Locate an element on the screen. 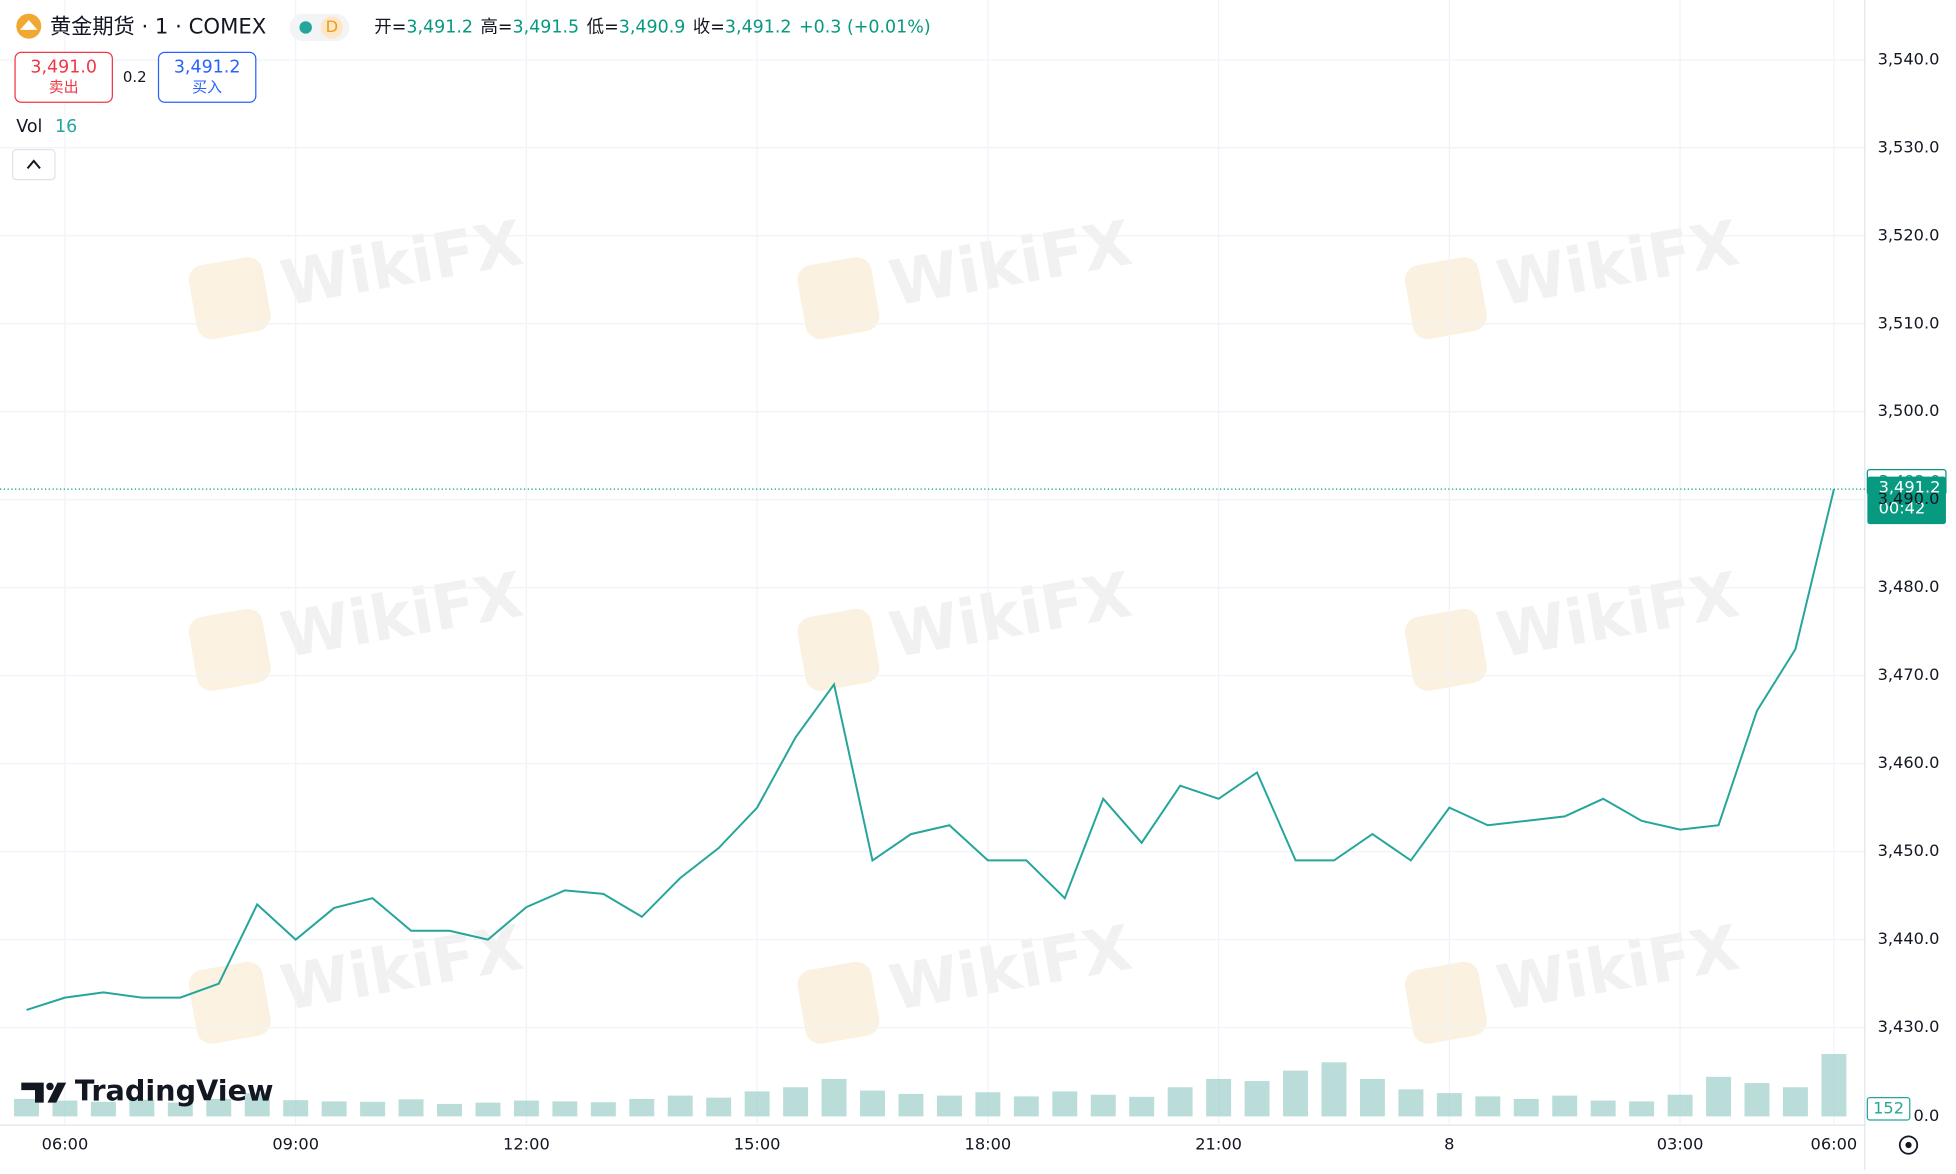  y-tick-label: 3,470.0 is located at coordinates (1909, 674).